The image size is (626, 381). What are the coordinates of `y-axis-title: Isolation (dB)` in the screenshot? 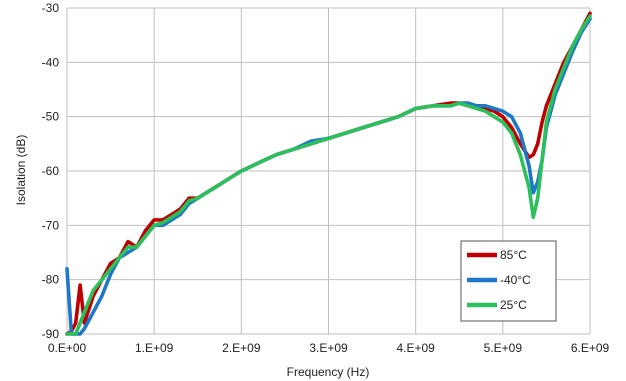 It's located at (21, 170).